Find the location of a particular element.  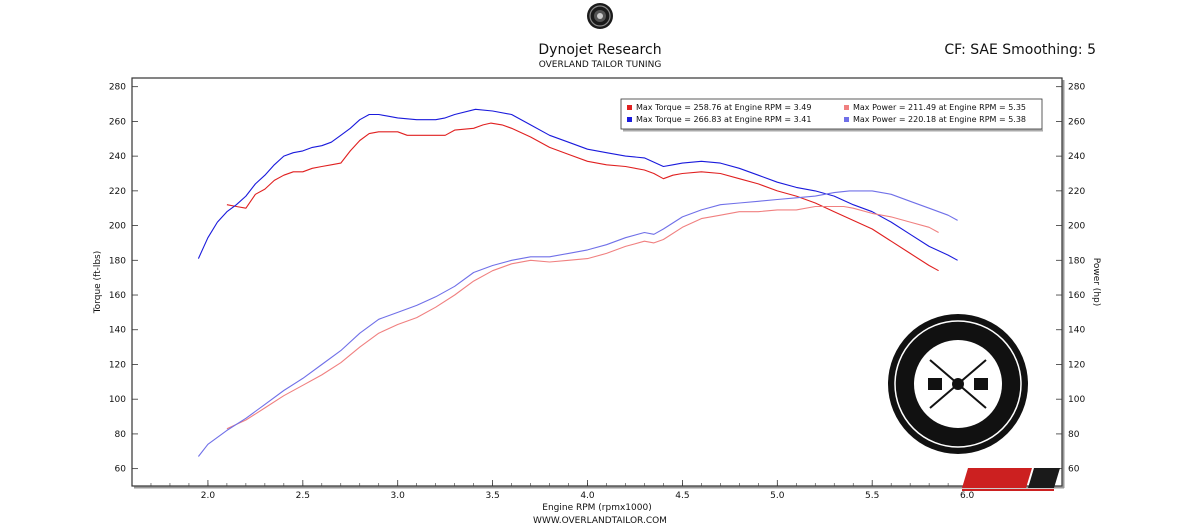

chart-subtitle: OVERLAND TAILOR TUNING is located at coordinates (600, 65).